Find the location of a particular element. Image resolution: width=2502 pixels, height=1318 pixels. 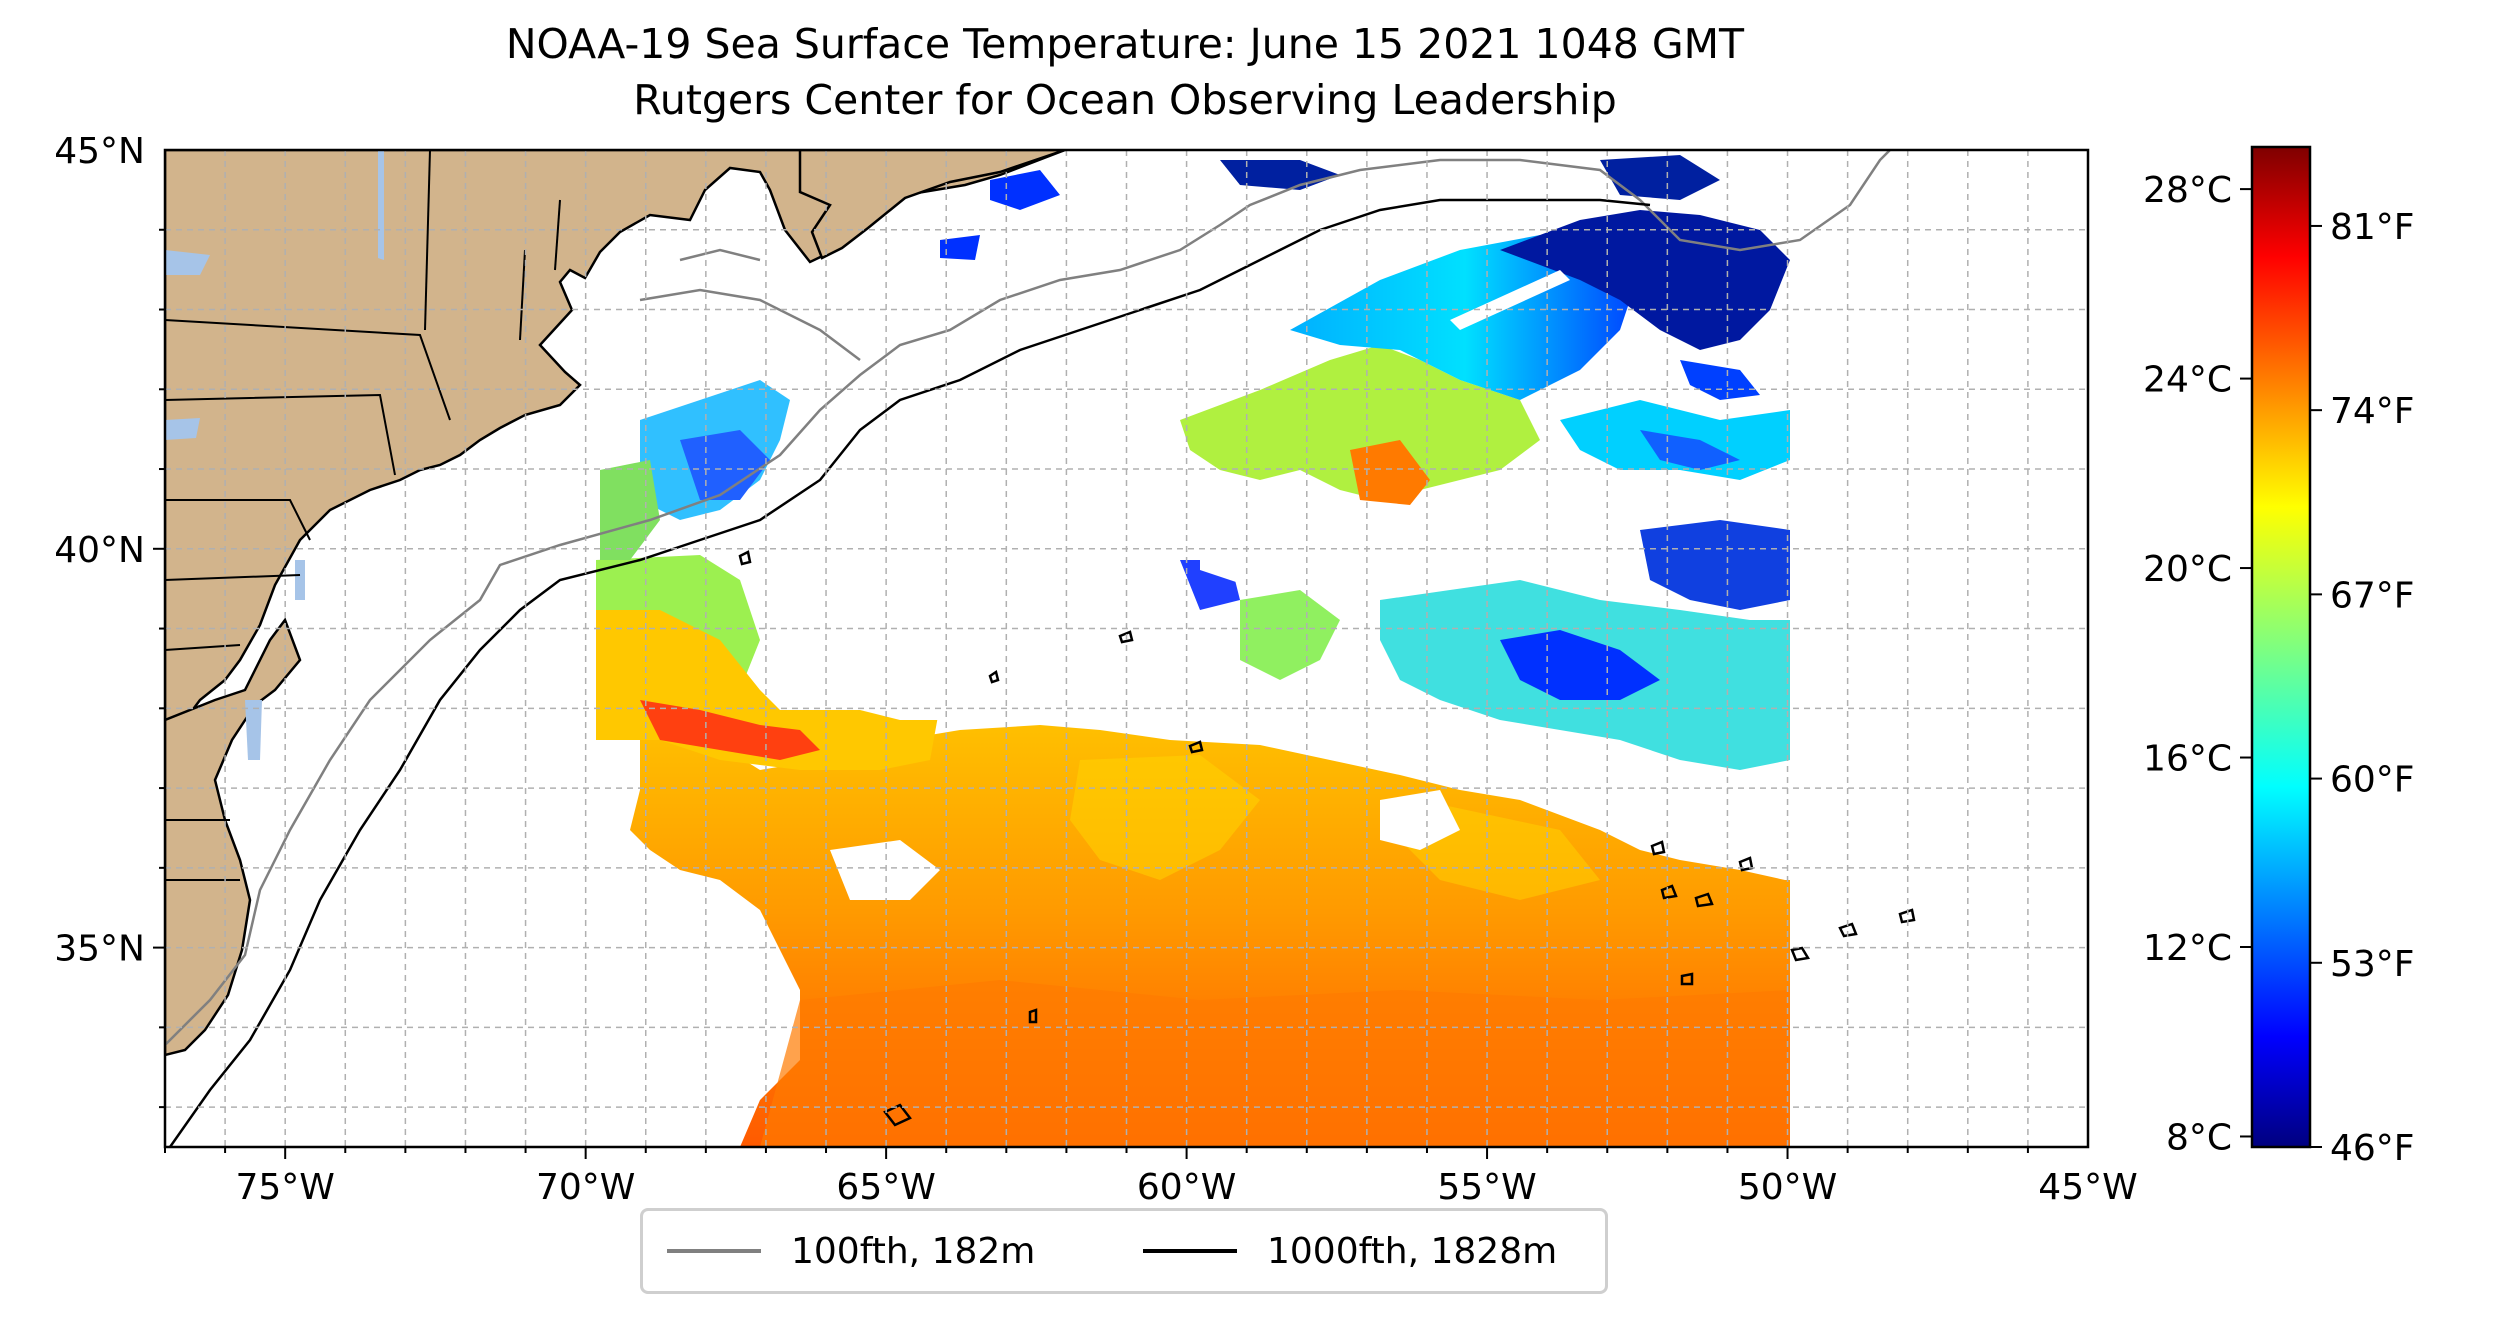

celsius-tick-label: 24°C is located at coordinates (2187, 380).